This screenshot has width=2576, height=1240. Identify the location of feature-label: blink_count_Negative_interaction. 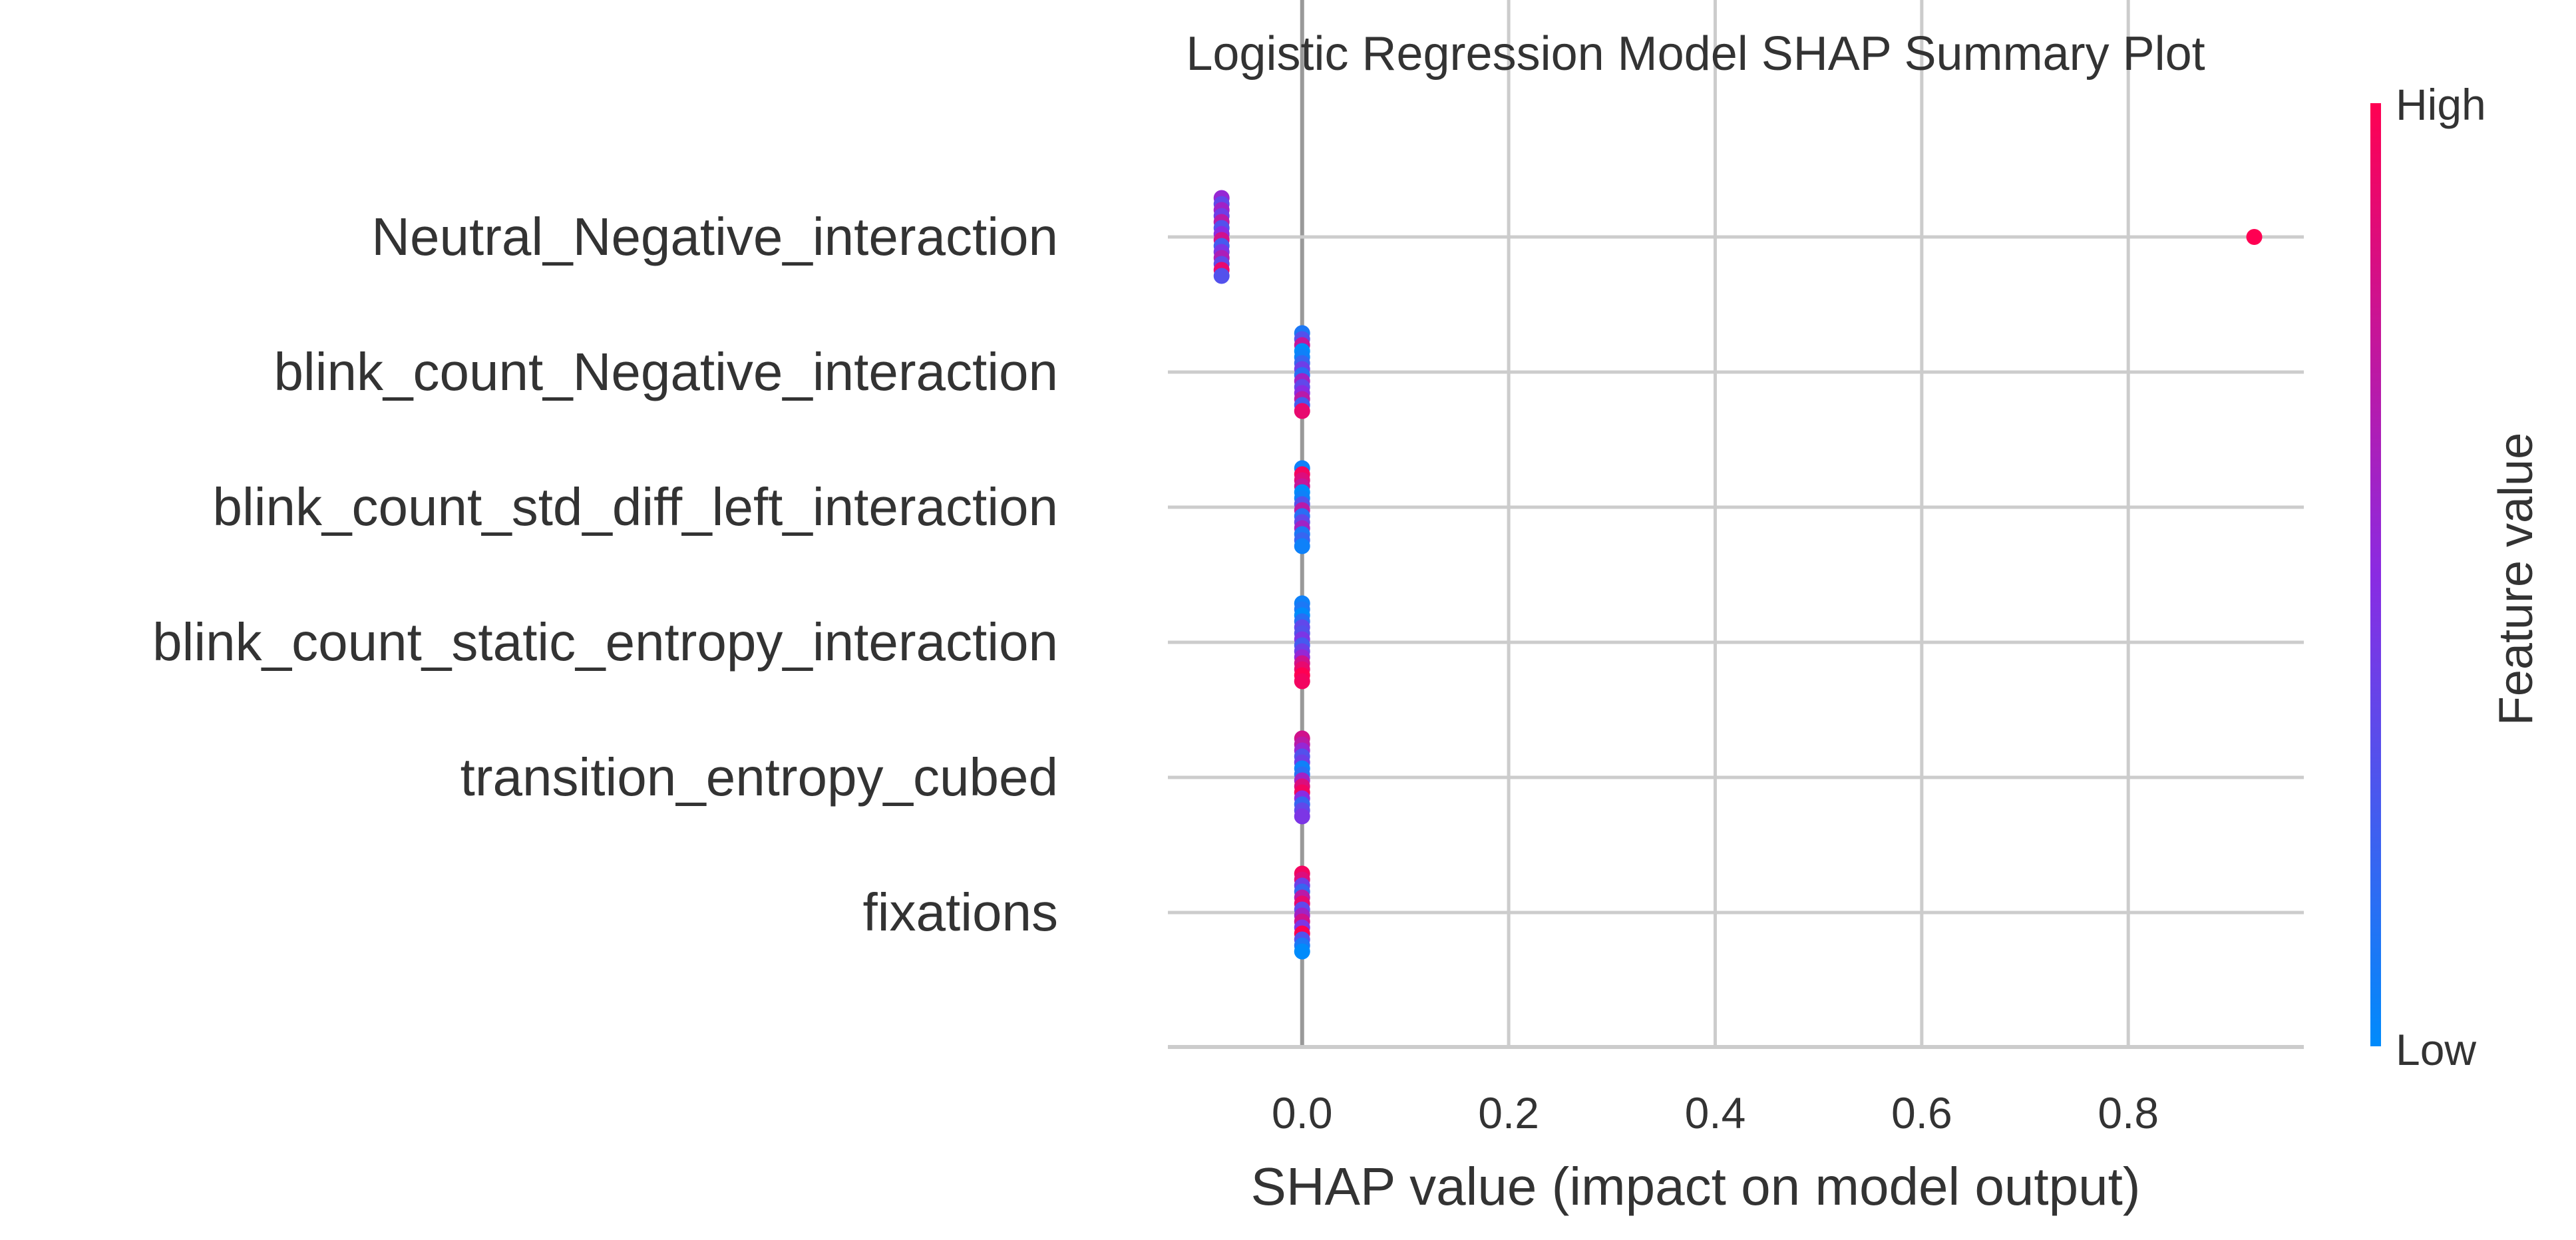
(666, 371).